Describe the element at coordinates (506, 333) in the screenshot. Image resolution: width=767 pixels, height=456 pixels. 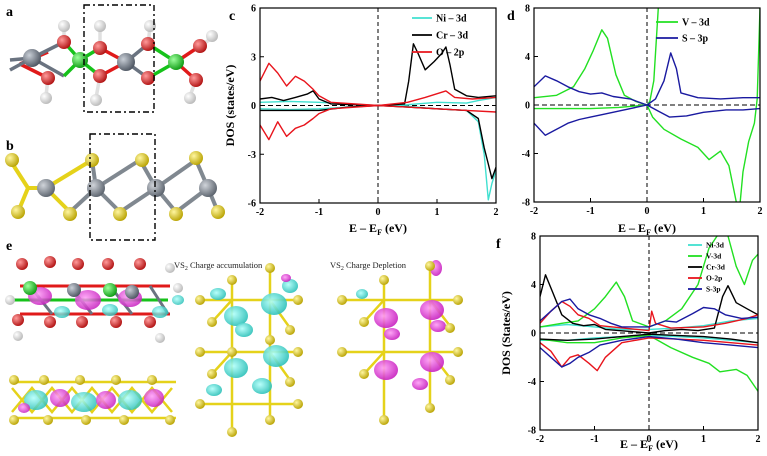
I see `y-axis-label: DOS (States/eV)` at that location.